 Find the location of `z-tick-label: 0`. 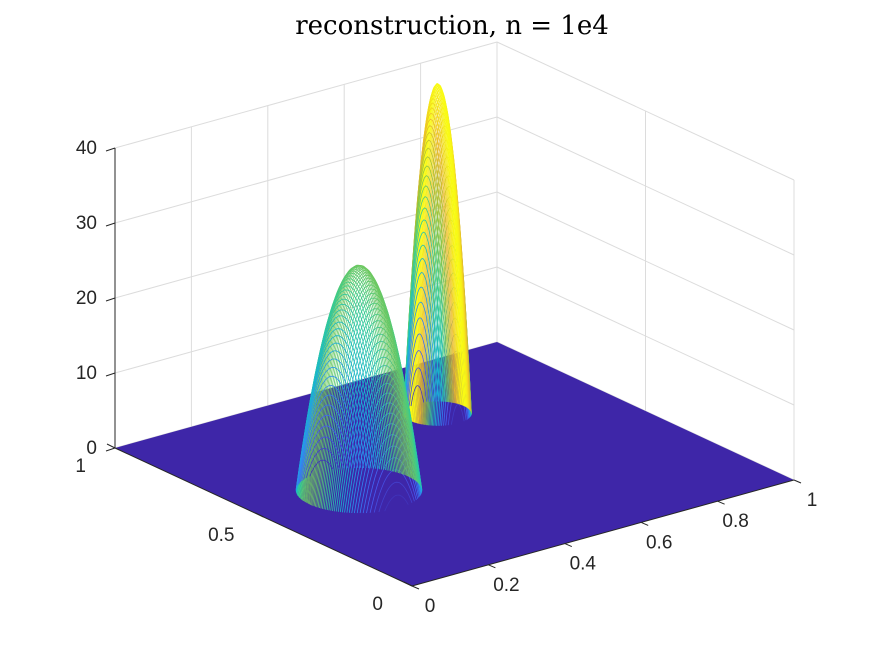

z-tick-label: 0 is located at coordinates (91, 448).